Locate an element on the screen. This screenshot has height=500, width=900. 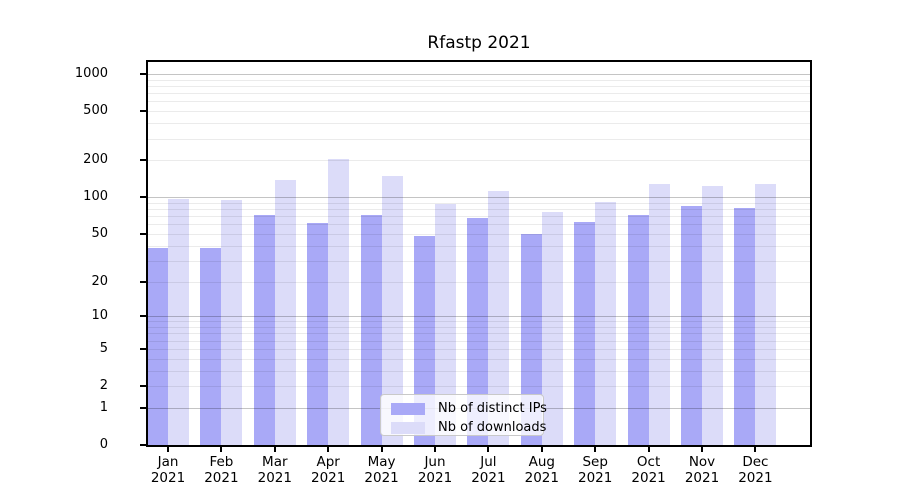
x-tick-label: Apr 2021 is located at coordinates (328, 470).